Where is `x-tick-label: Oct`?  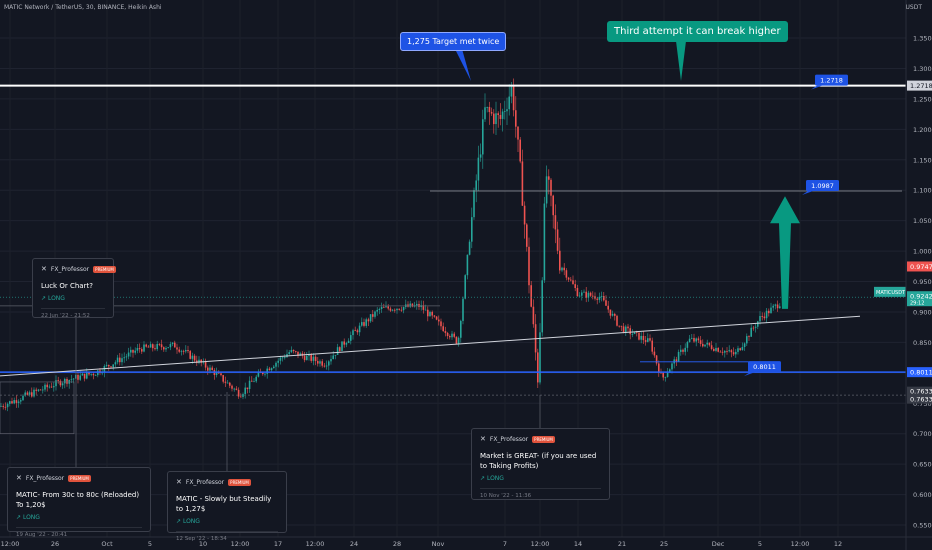
x-tick-label: Oct is located at coordinates (107, 544).